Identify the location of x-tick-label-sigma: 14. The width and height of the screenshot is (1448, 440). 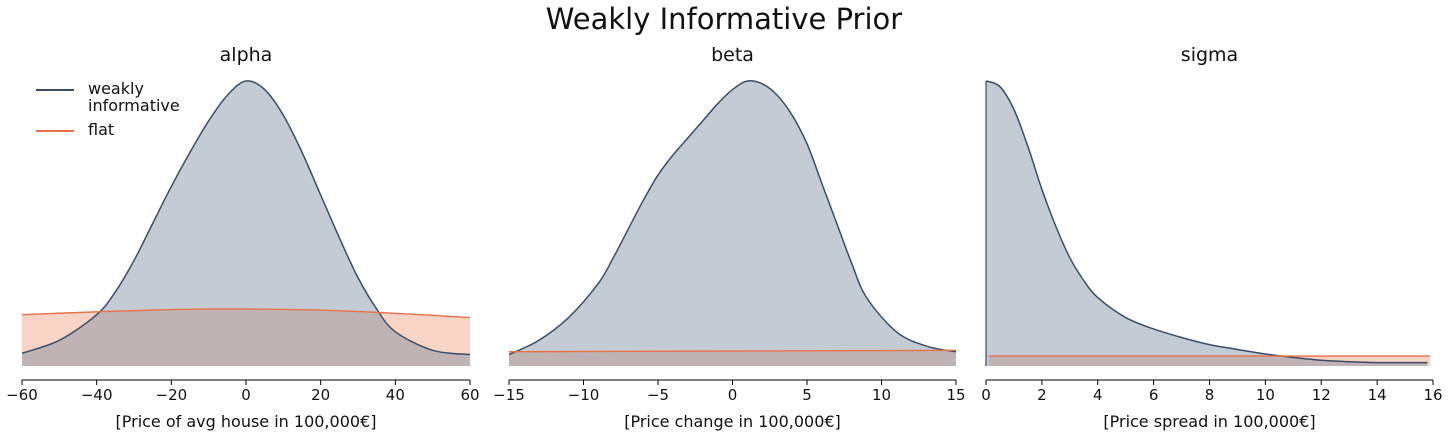
(1377, 395).